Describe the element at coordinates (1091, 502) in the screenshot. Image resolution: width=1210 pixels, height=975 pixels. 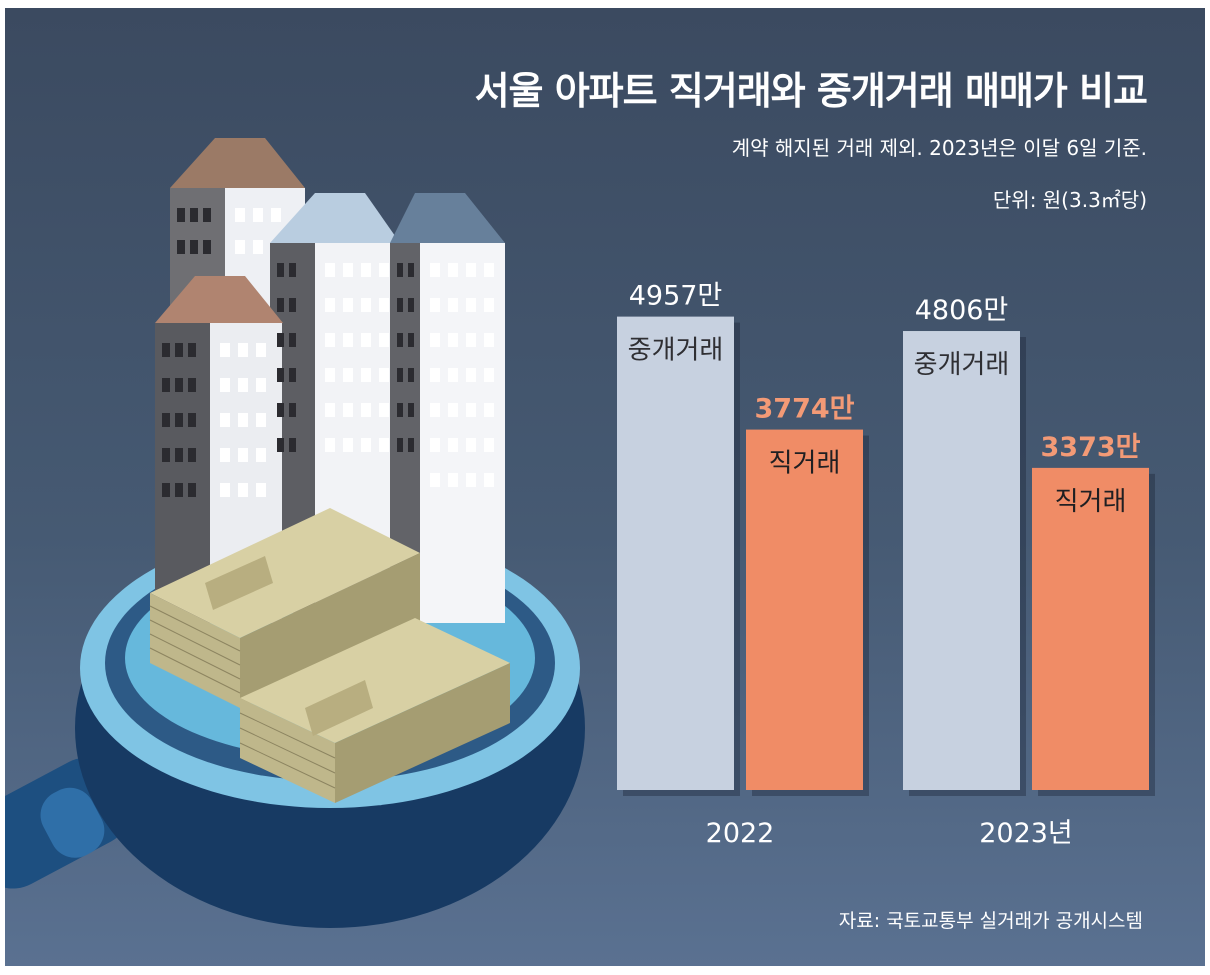
I see `direct-series-label-2: 직거래` at that location.